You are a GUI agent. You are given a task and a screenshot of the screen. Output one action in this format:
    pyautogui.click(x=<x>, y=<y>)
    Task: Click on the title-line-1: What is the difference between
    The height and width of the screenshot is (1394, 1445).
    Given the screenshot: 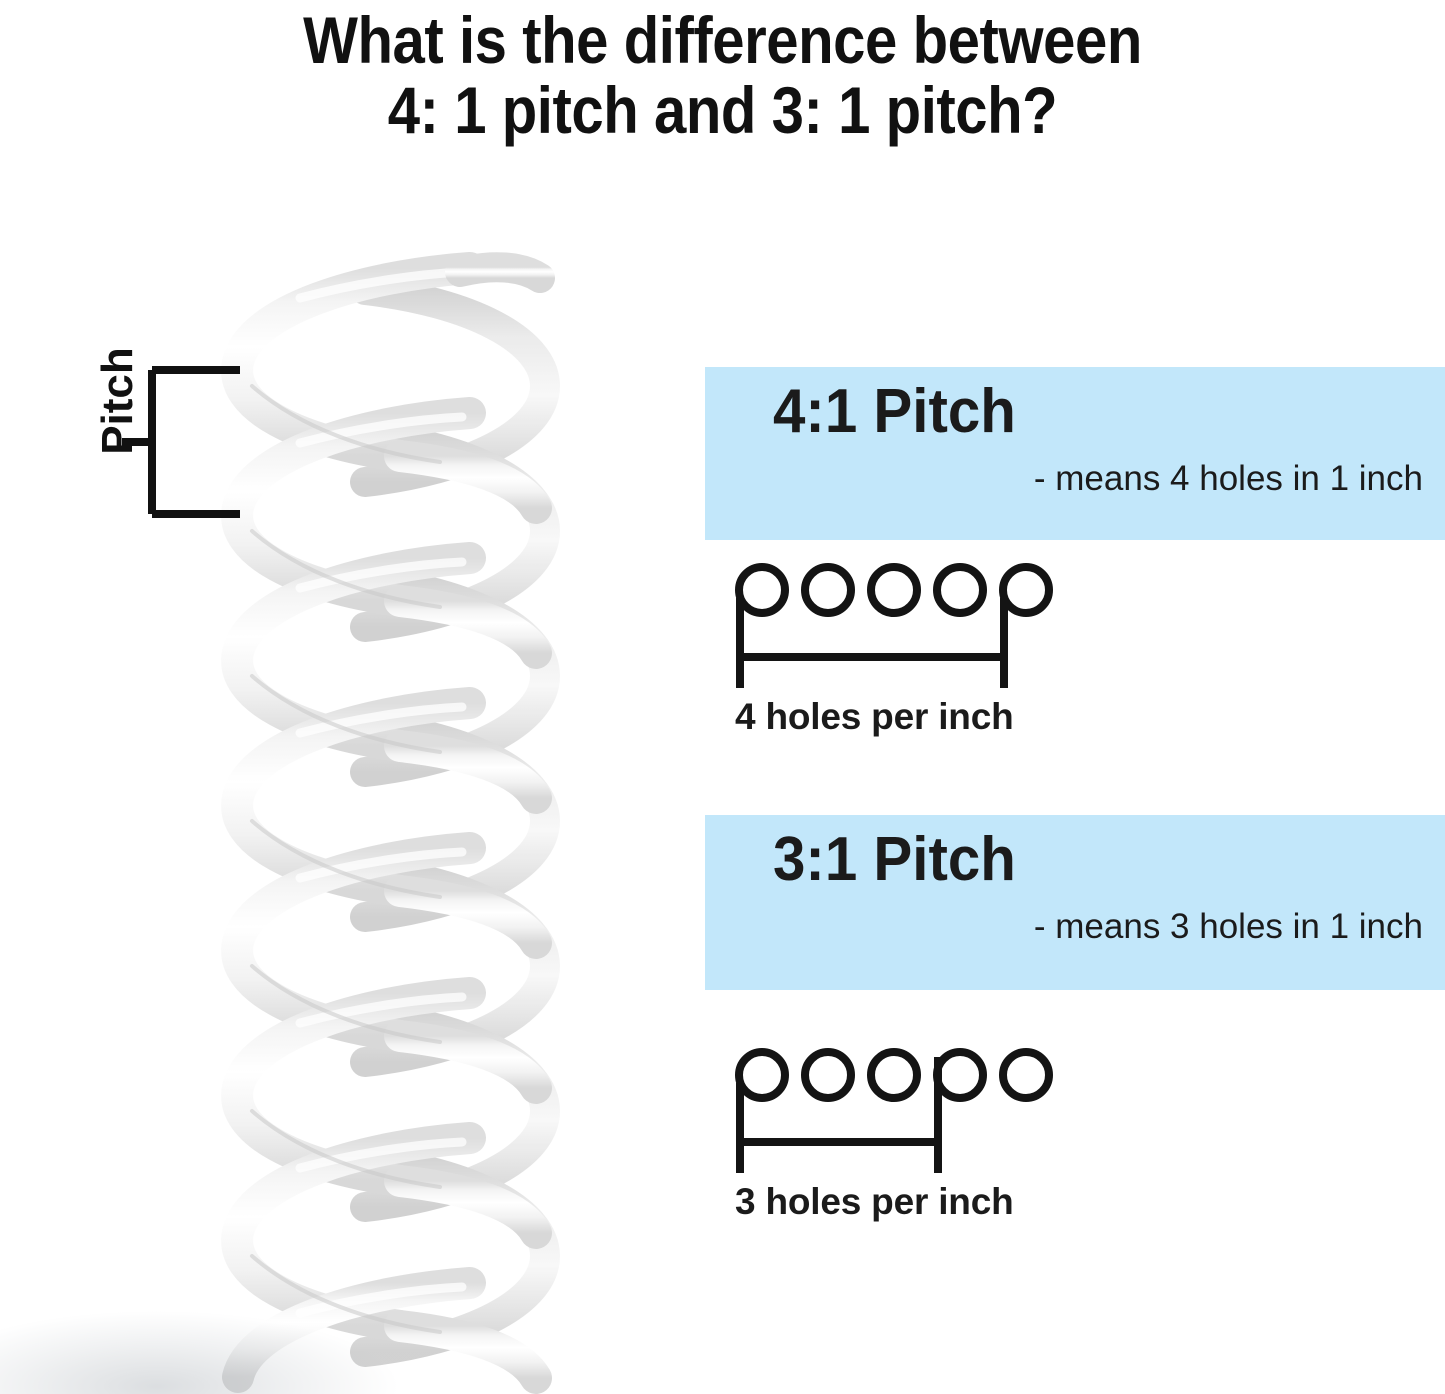 What is the action you would take?
    pyautogui.click(x=722, y=40)
    